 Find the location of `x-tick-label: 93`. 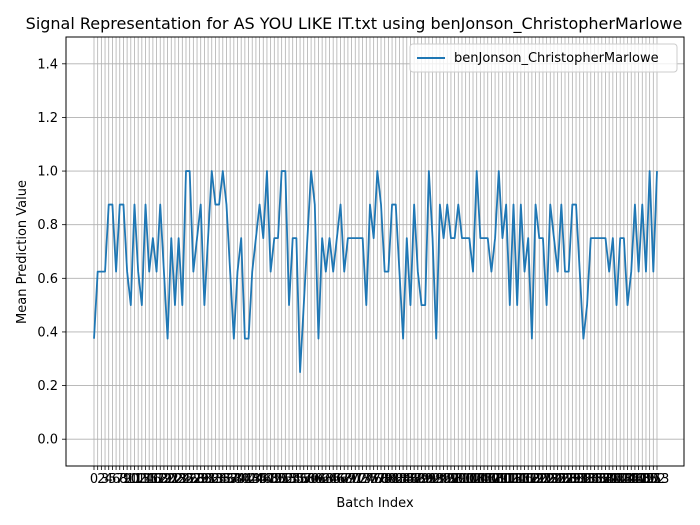

x-tick-label: 93 is located at coordinates (436, 479).